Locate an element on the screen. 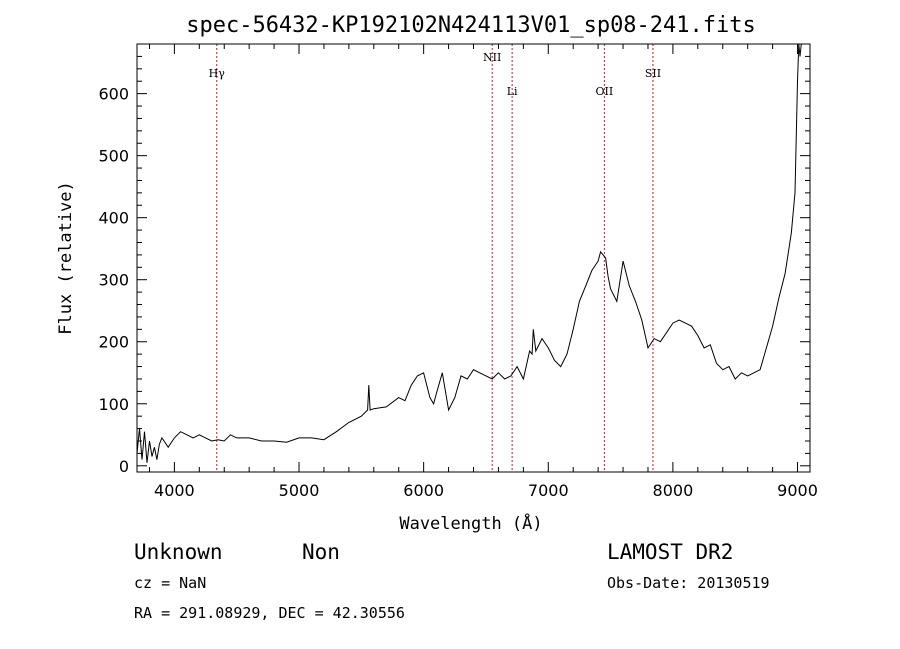  emission-line-label-0: Hγ is located at coordinates (217, 73).